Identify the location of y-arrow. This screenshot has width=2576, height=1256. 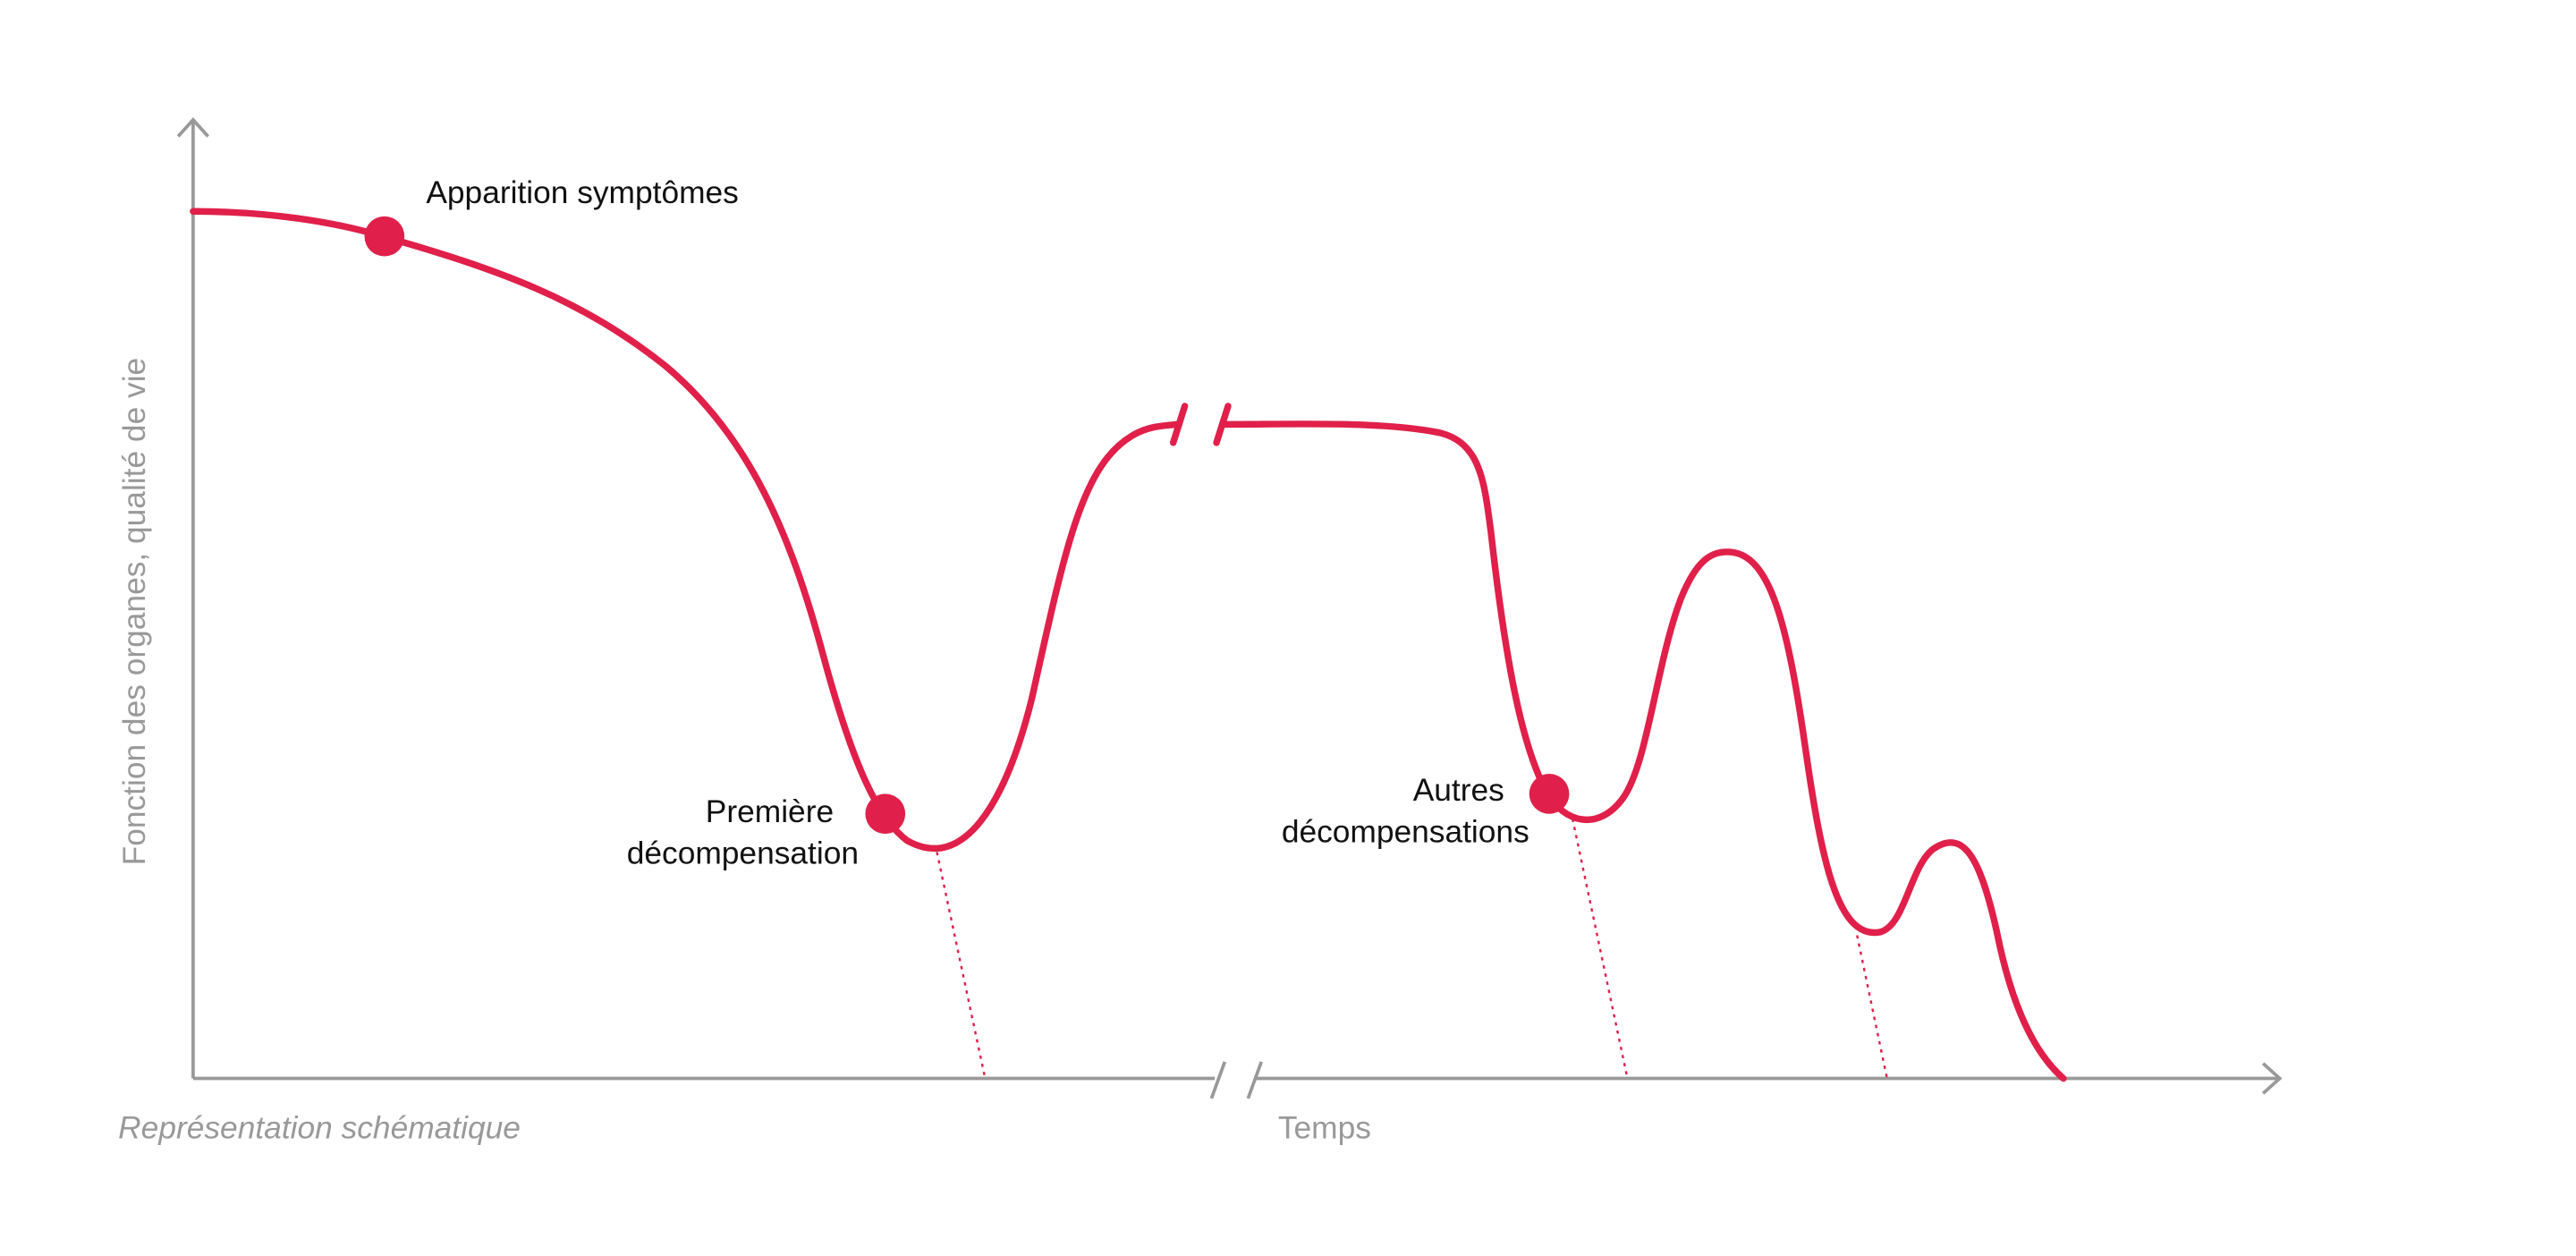
(193, 128).